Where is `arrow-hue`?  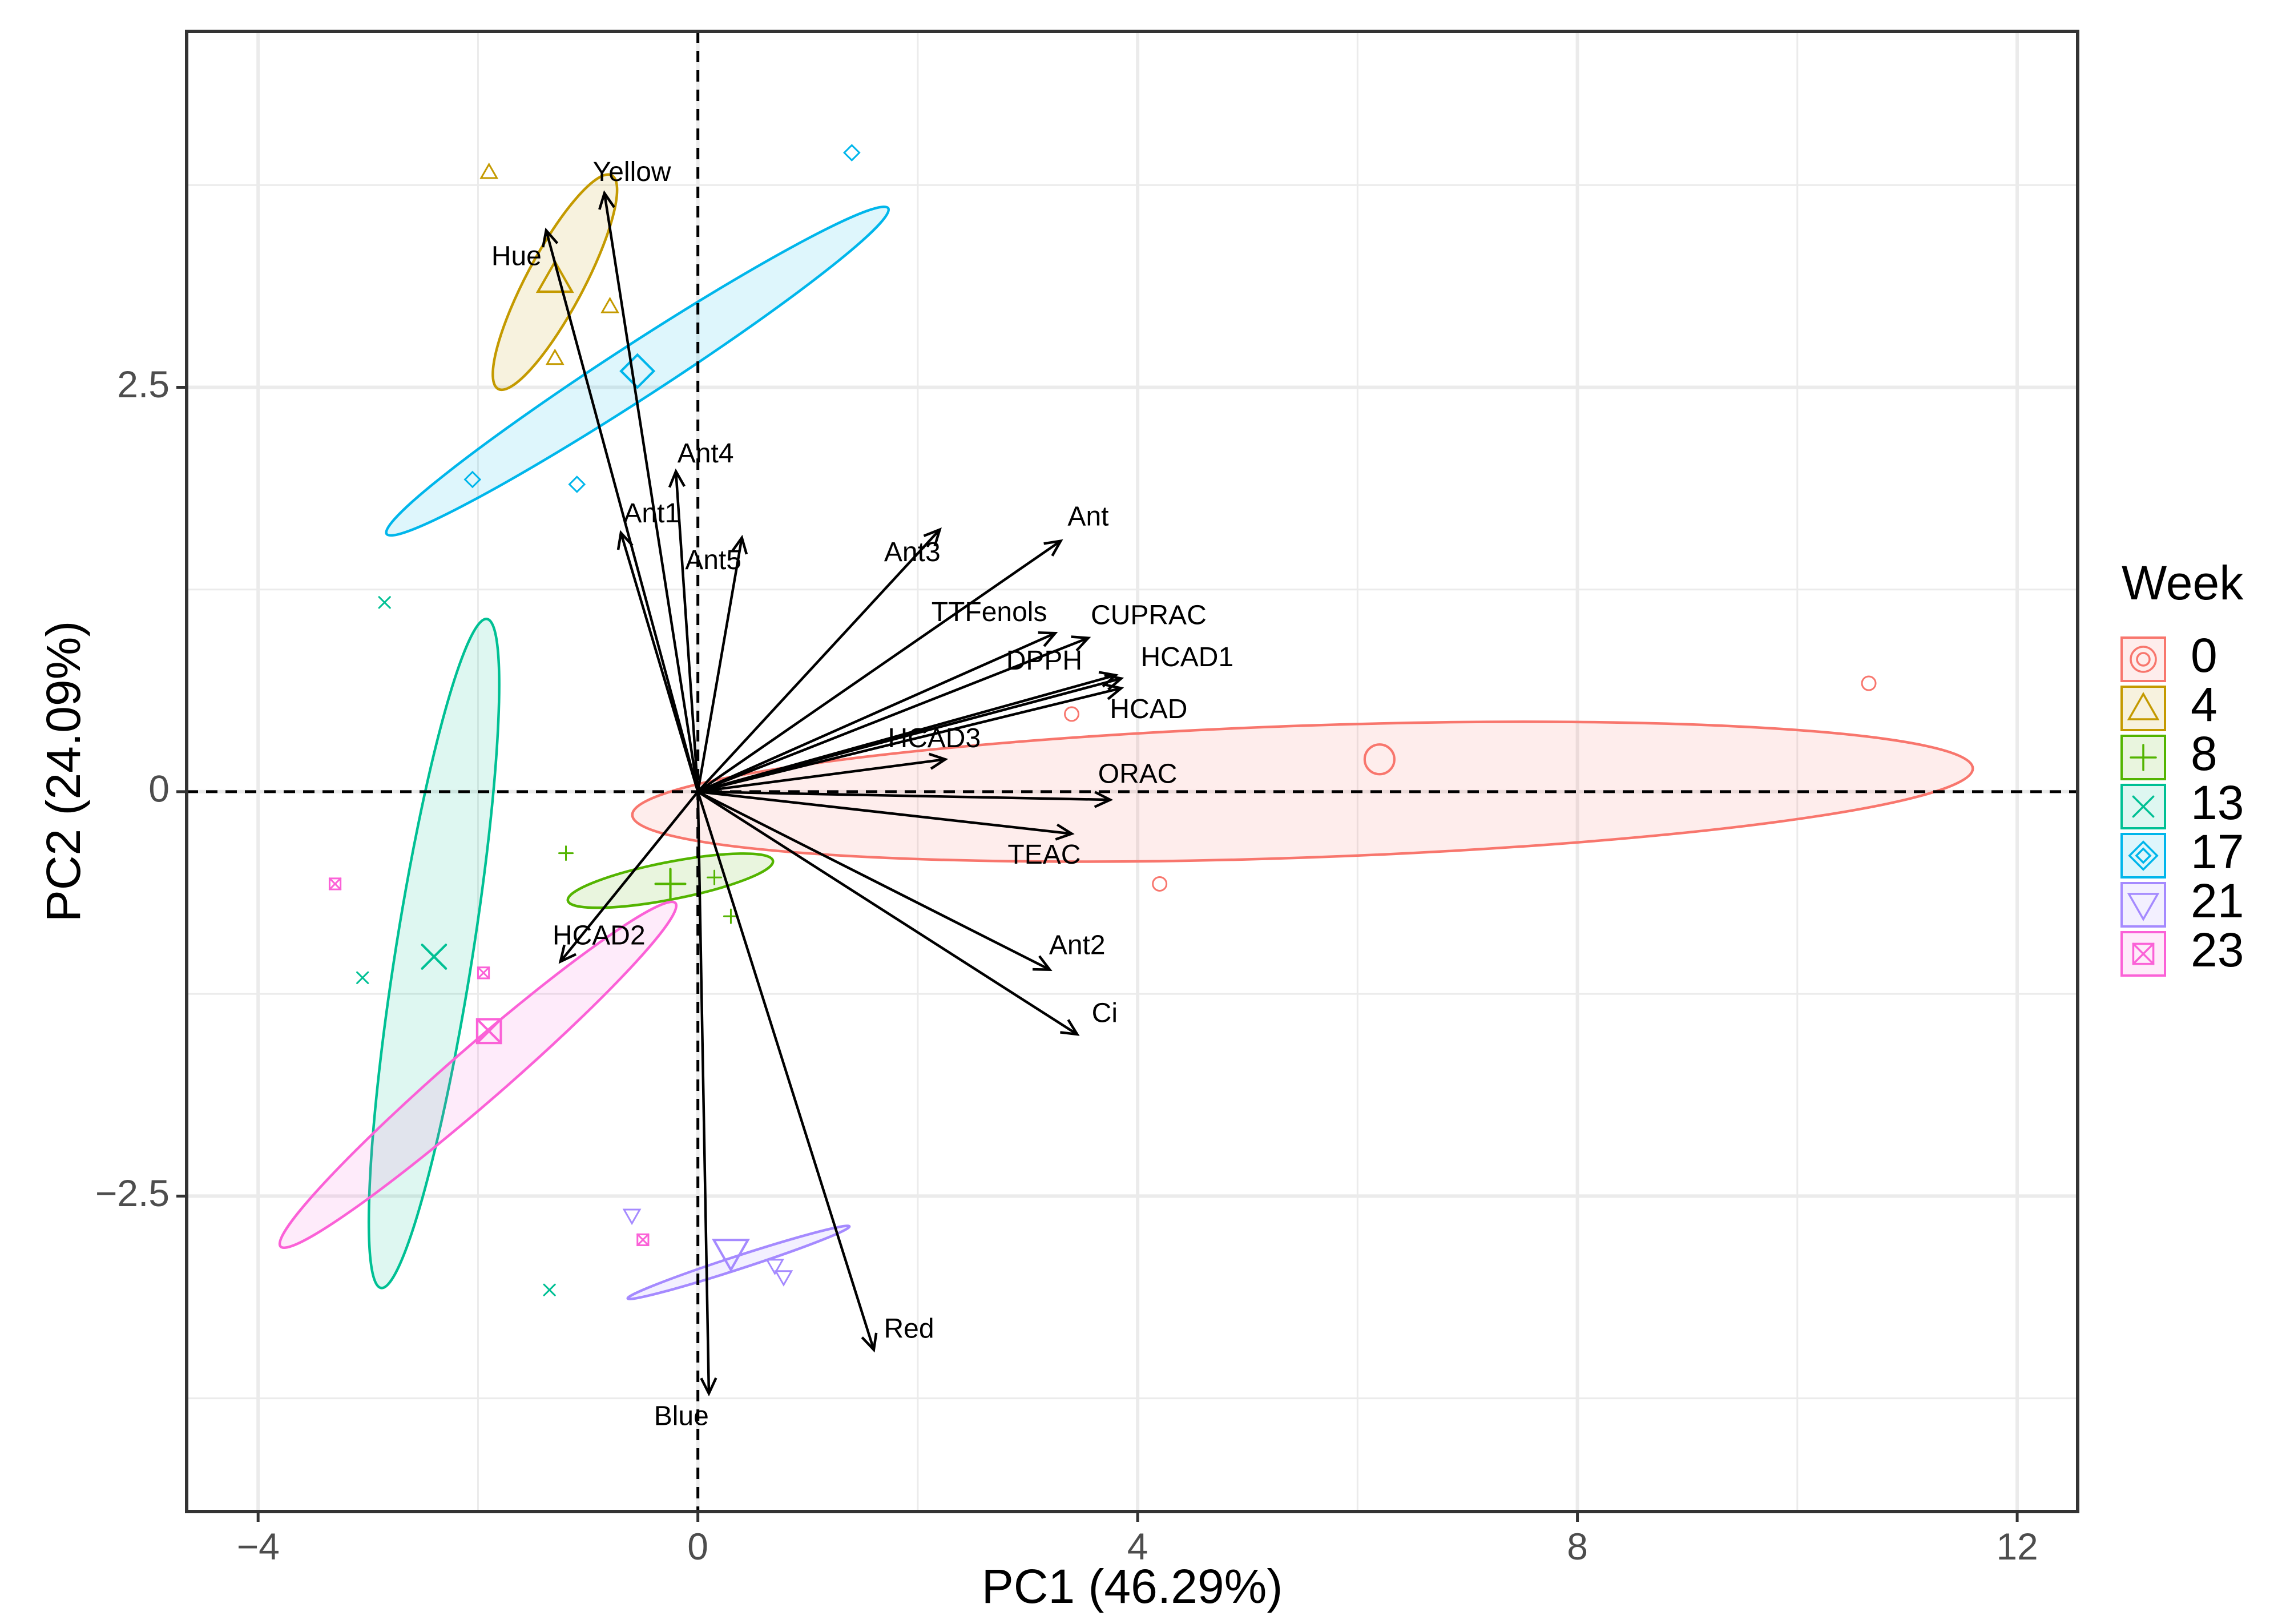
arrow-hue is located at coordinates (621, 510).